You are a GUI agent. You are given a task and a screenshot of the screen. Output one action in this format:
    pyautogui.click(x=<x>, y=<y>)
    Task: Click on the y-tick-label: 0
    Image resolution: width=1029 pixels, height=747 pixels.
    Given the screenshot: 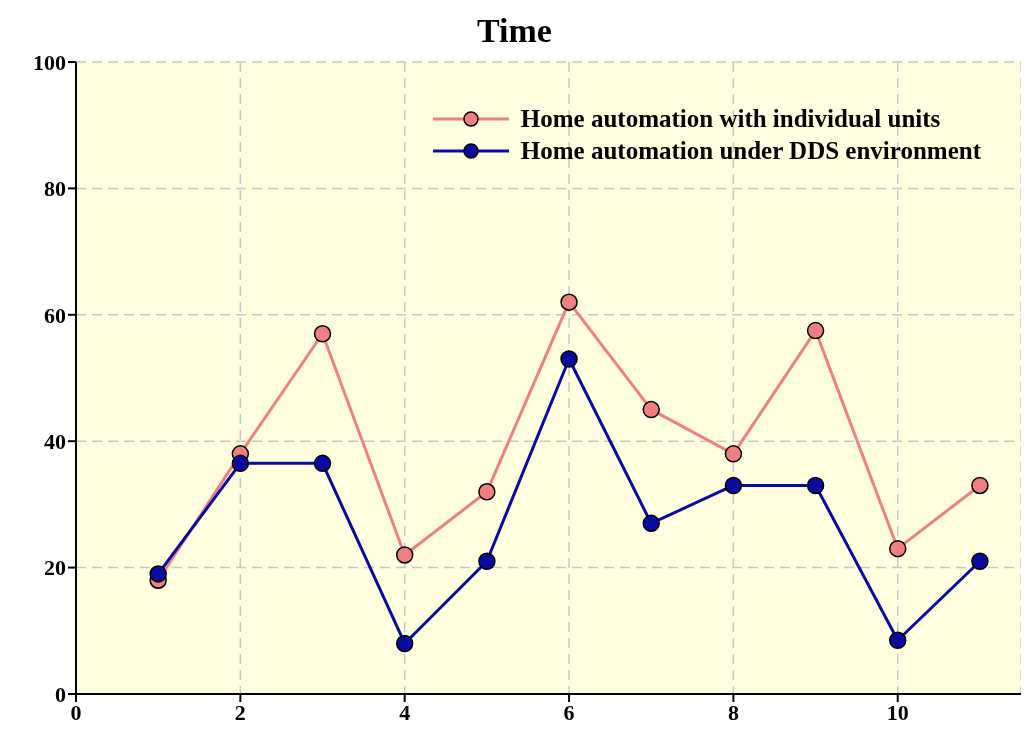 What is the action you would take?
    pyautogui.click(x=60, y=694)
    